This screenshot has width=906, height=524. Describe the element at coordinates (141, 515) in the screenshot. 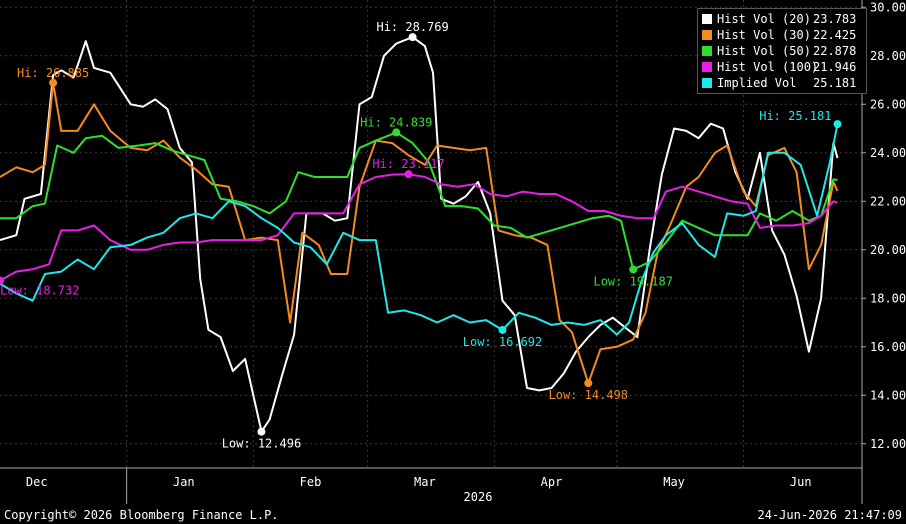

I see `copyright-text: Copyright© 2026 Bloomberg Finance L.P.` at that location.